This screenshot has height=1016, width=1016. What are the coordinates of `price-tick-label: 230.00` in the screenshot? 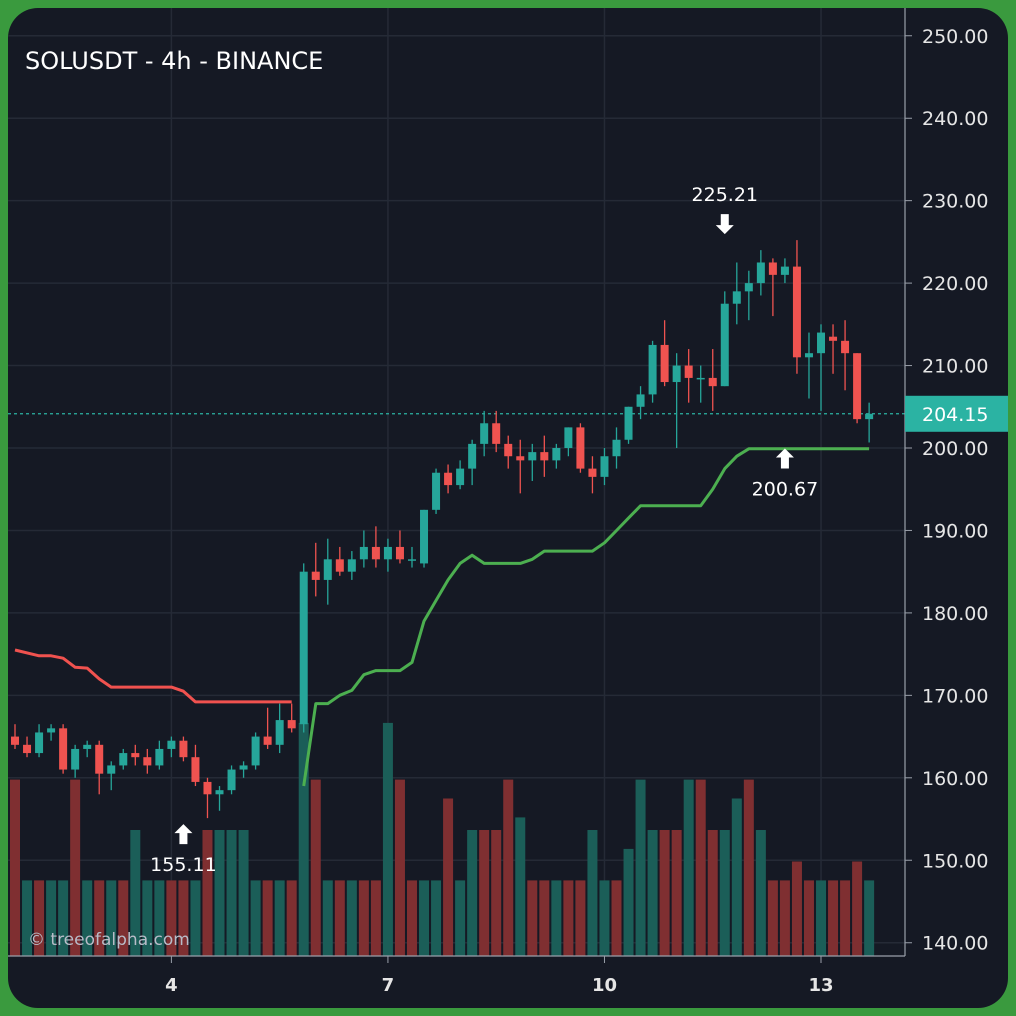 It's located at (955, 202).